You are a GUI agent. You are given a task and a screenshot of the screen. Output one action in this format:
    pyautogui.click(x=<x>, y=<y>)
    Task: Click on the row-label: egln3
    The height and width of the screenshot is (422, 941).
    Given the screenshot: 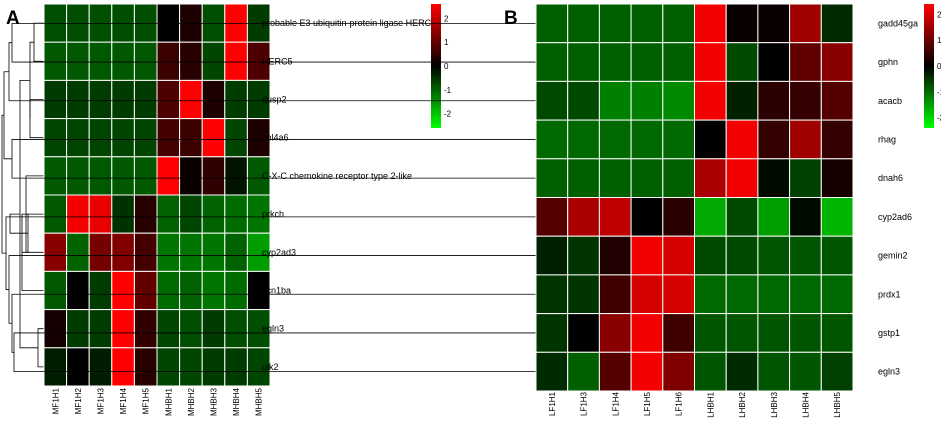 What is the action you would take?
    pyautogui.click(x=273, y=329)
    